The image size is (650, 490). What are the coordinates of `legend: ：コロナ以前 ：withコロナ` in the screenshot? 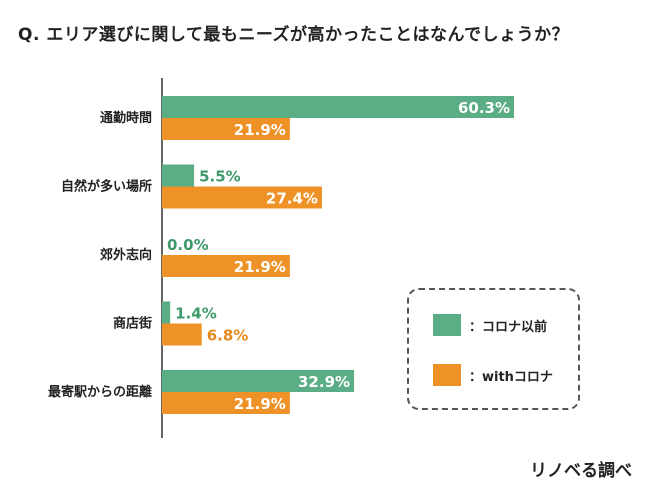 It's located at (493, 349).